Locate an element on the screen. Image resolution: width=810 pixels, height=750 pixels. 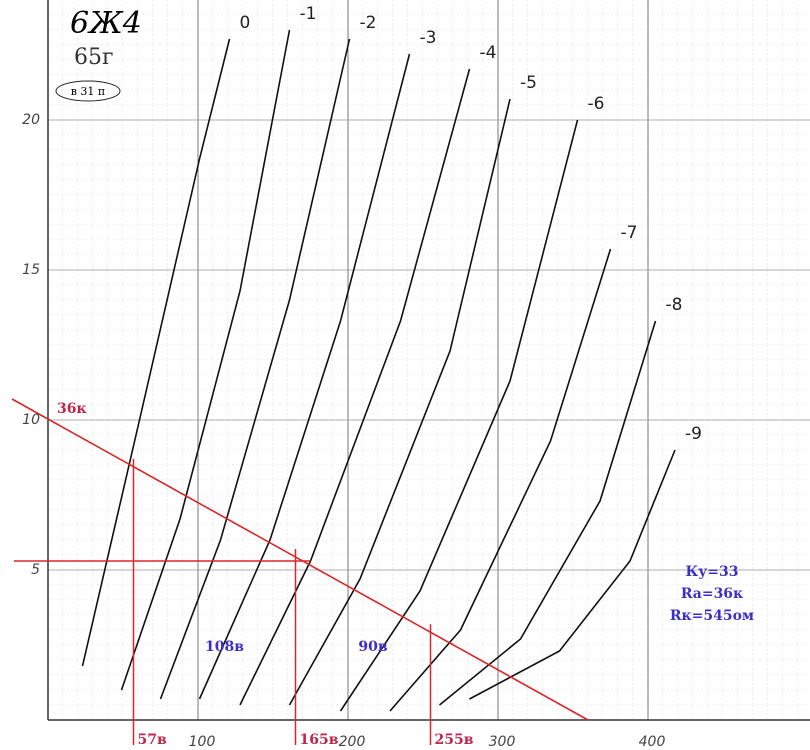
curve-label: -2 is located at coordinates (368, 23).